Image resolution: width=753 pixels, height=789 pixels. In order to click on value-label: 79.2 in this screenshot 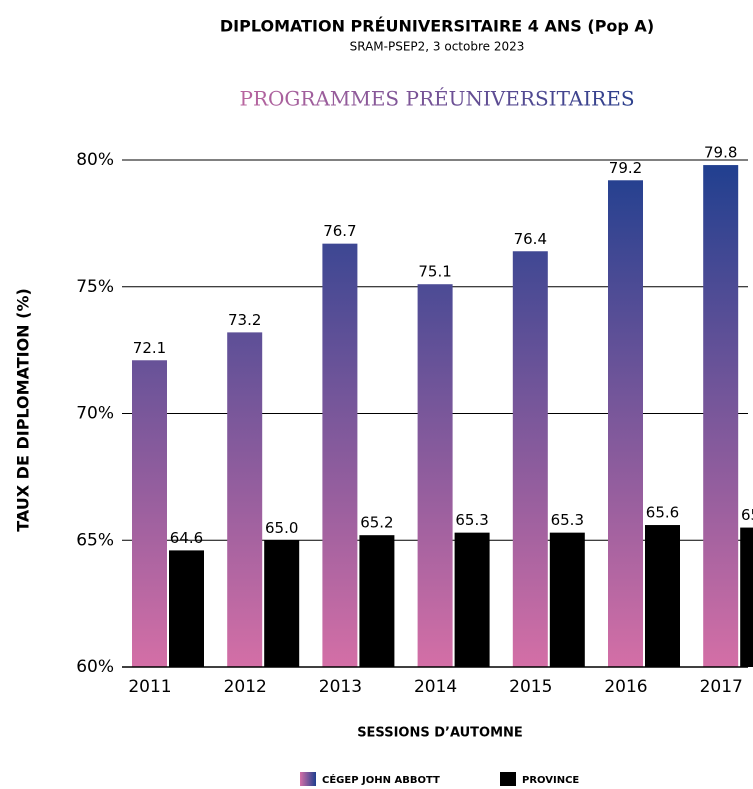, I will do `click(625, 168)`.